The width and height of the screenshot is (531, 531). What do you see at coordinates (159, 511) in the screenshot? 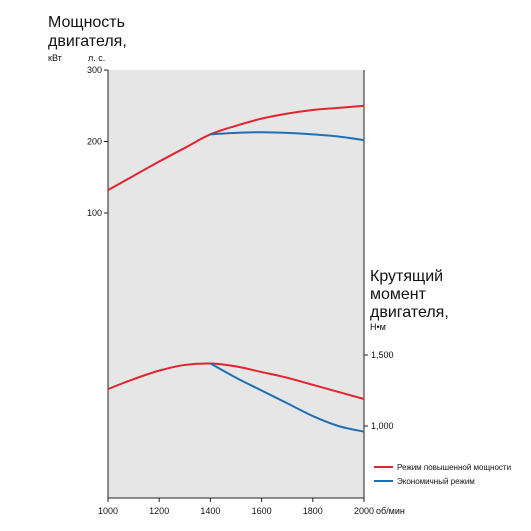
I see `x-tick-label: 1200` at bounding box center [159, 511].